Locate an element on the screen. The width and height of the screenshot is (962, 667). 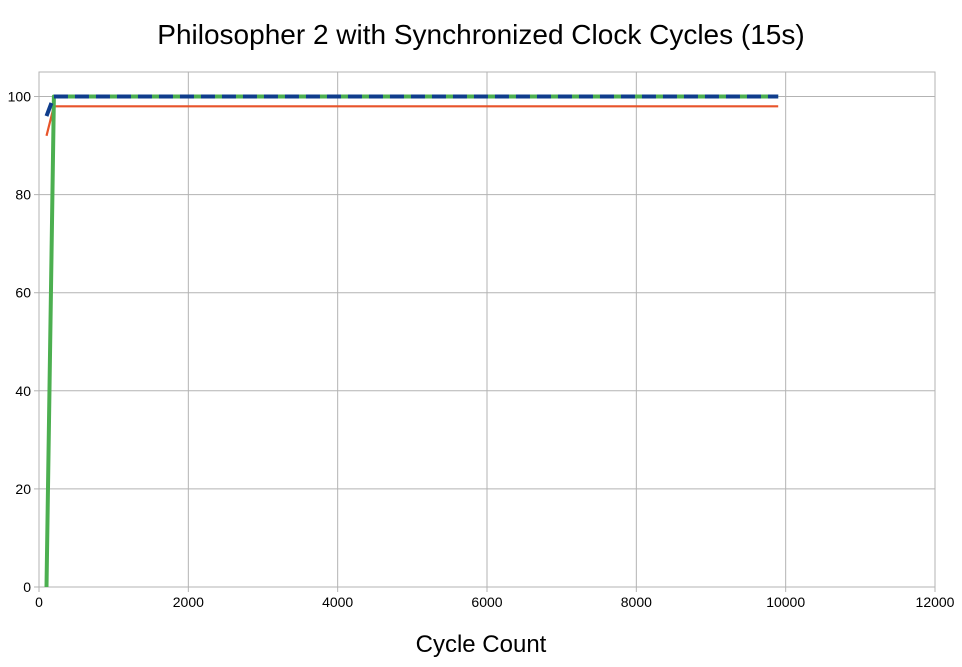
y-tick-label: 100 is located at coordinates (20, 97).